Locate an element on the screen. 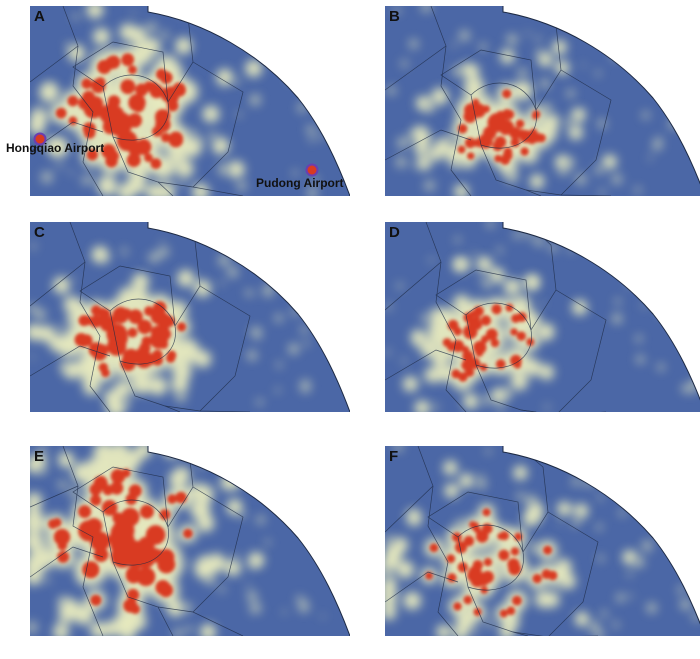  map-panel-d: D is located at coordinates (542, 317).